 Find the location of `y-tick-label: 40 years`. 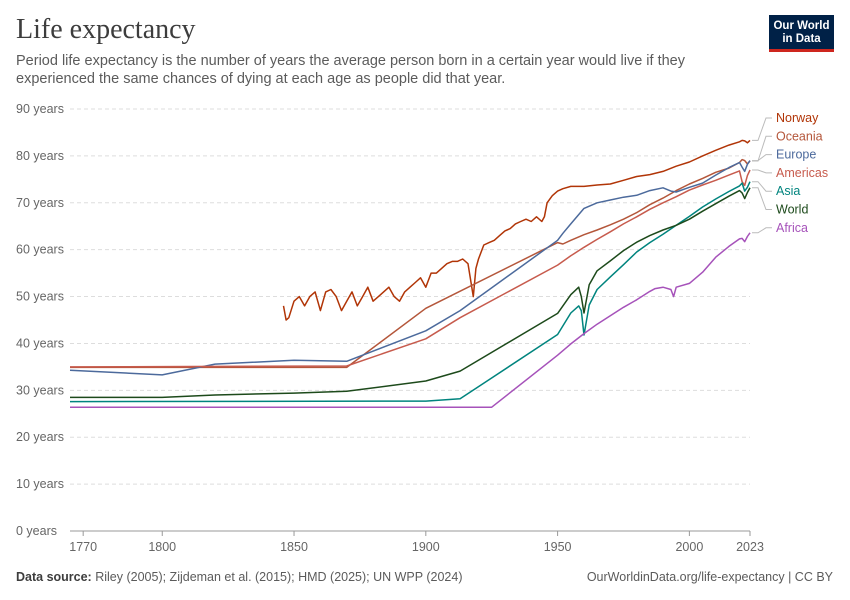

y-tick-label: 40 years is located at coordinates (40, 343).